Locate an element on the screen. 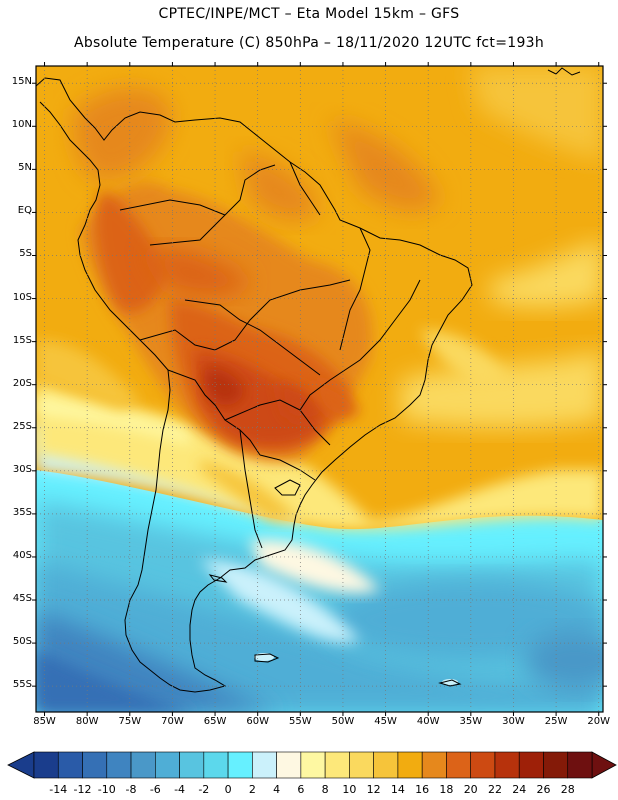  latitude-label: 20S is located at coordinates (22, 383).